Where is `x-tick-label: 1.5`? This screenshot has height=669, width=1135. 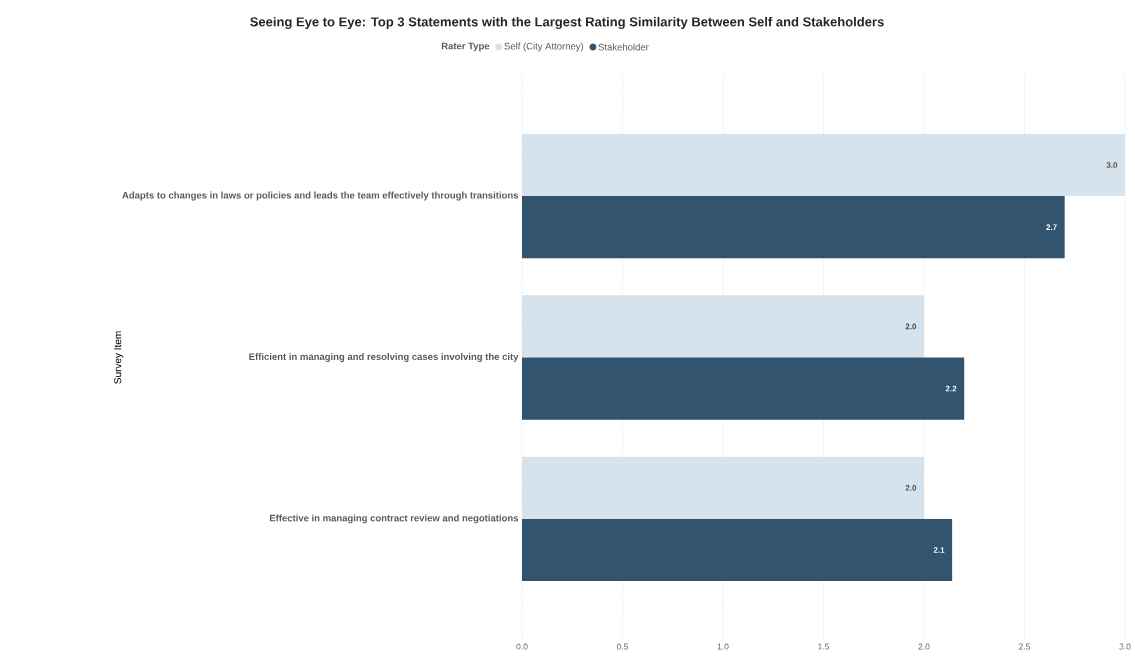
x-tick-label: 1.5 is located at coordinates (824, 646).